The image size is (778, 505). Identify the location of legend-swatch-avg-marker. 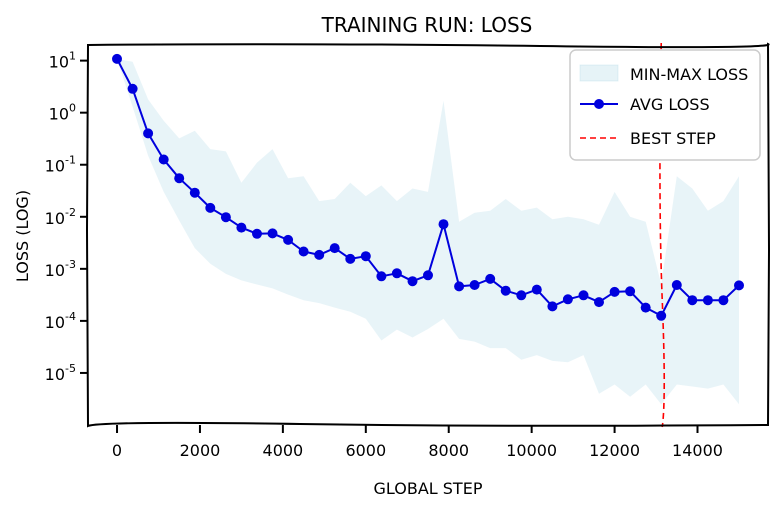
(599, 104).